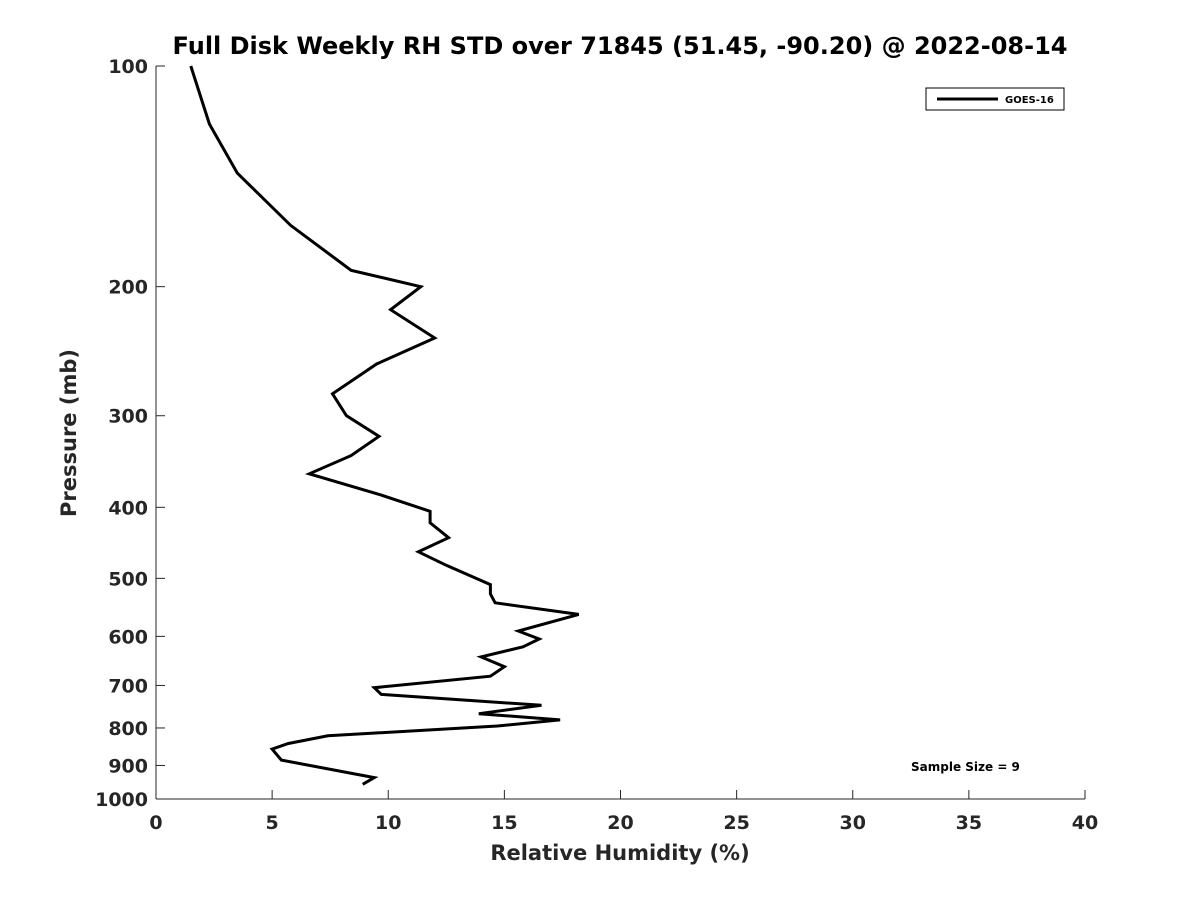  What do you see at coordinates (1029, 100) in the screenshot?
I see `legend-label-goes-16: GOES-16` at bounding box center [1029, 100].